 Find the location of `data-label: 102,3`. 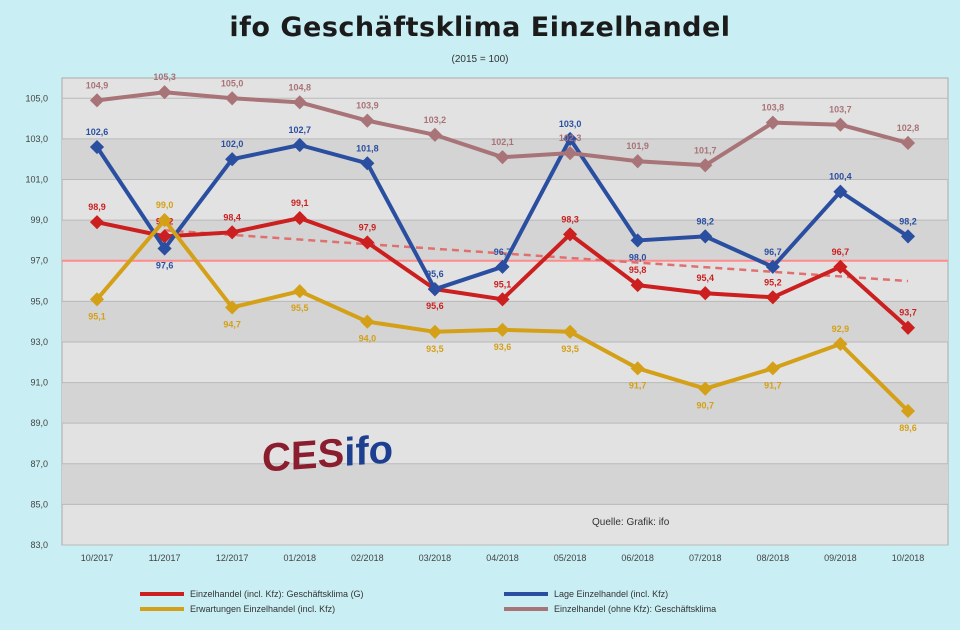

data-label: 102,3 is located at coordinates (570, 138).